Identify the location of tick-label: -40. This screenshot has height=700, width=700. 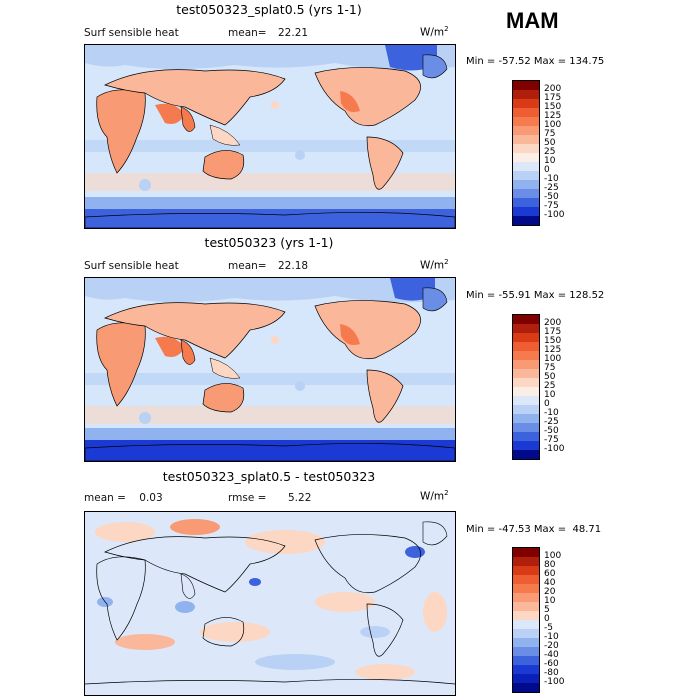
(551, 655).